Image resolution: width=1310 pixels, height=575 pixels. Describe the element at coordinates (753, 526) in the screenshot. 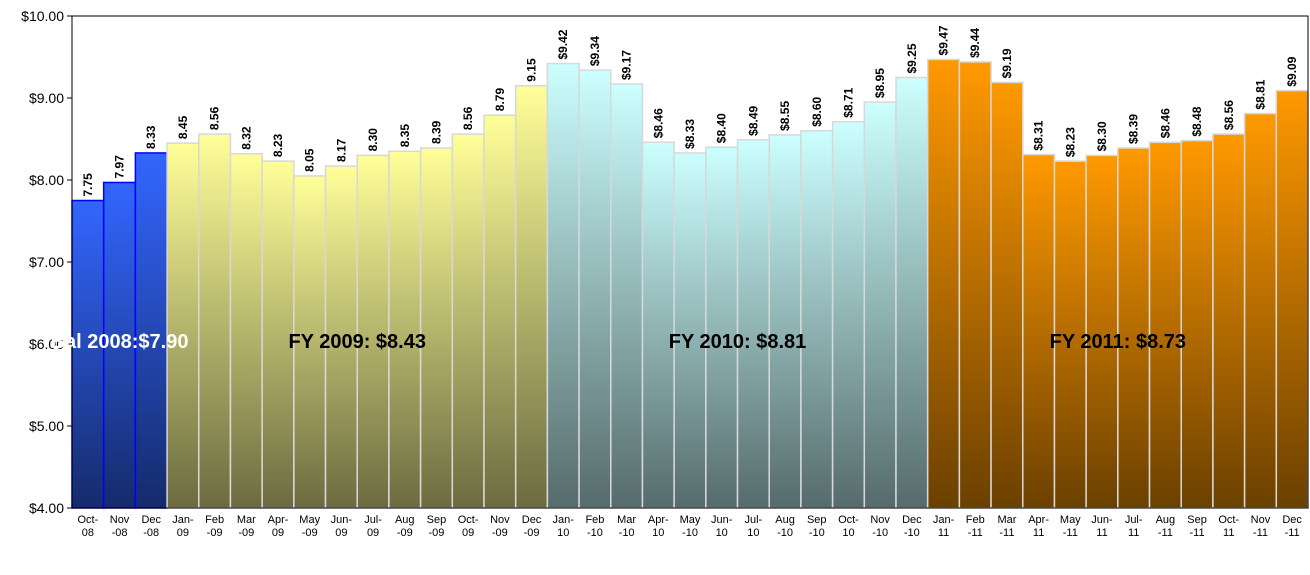

I see `x-tick-label: Jul-10` at that location.